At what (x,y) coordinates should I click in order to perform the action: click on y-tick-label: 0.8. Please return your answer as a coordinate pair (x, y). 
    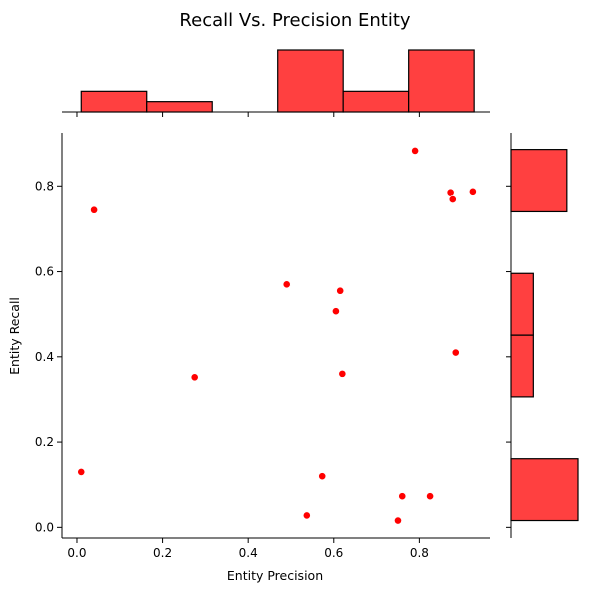
    Looking at the image, I should click on (44, 186).